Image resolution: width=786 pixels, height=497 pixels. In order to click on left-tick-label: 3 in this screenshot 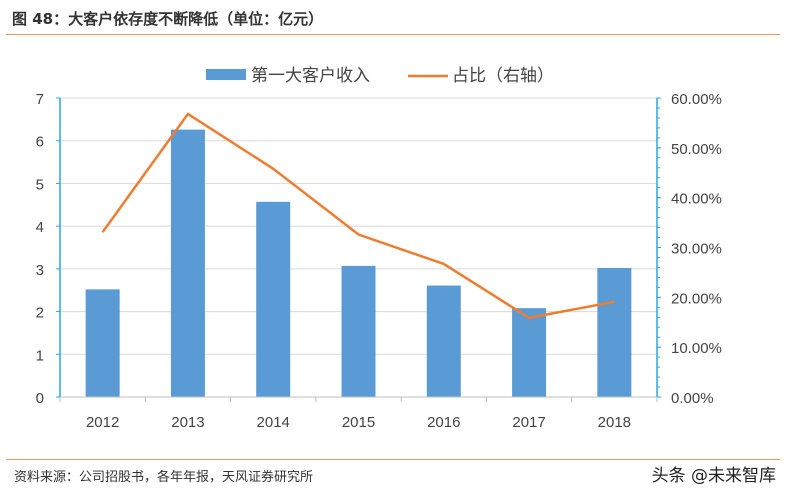, I will do `click(40, 270)`.